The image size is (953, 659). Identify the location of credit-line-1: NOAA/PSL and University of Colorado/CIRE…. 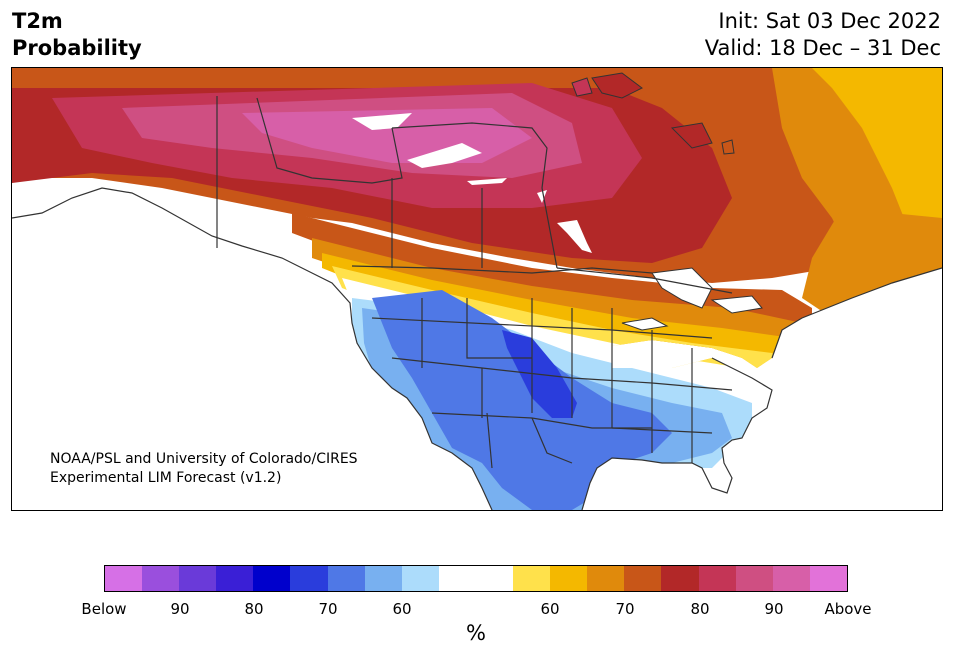
(204, 459).